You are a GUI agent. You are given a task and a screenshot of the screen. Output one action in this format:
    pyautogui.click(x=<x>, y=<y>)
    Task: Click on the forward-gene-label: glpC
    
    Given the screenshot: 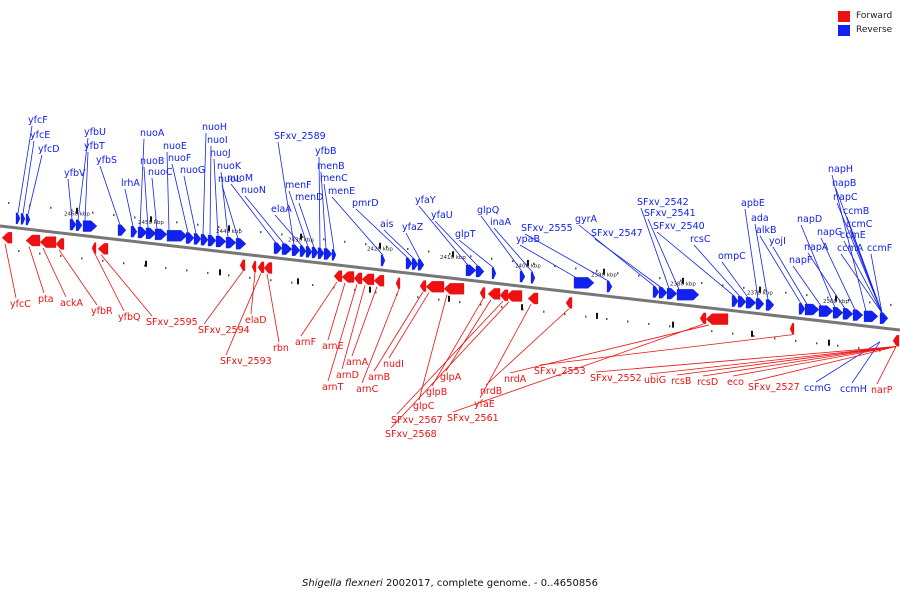 What is the action you would take?
    pyautogui.click(x=424, y=406)
    